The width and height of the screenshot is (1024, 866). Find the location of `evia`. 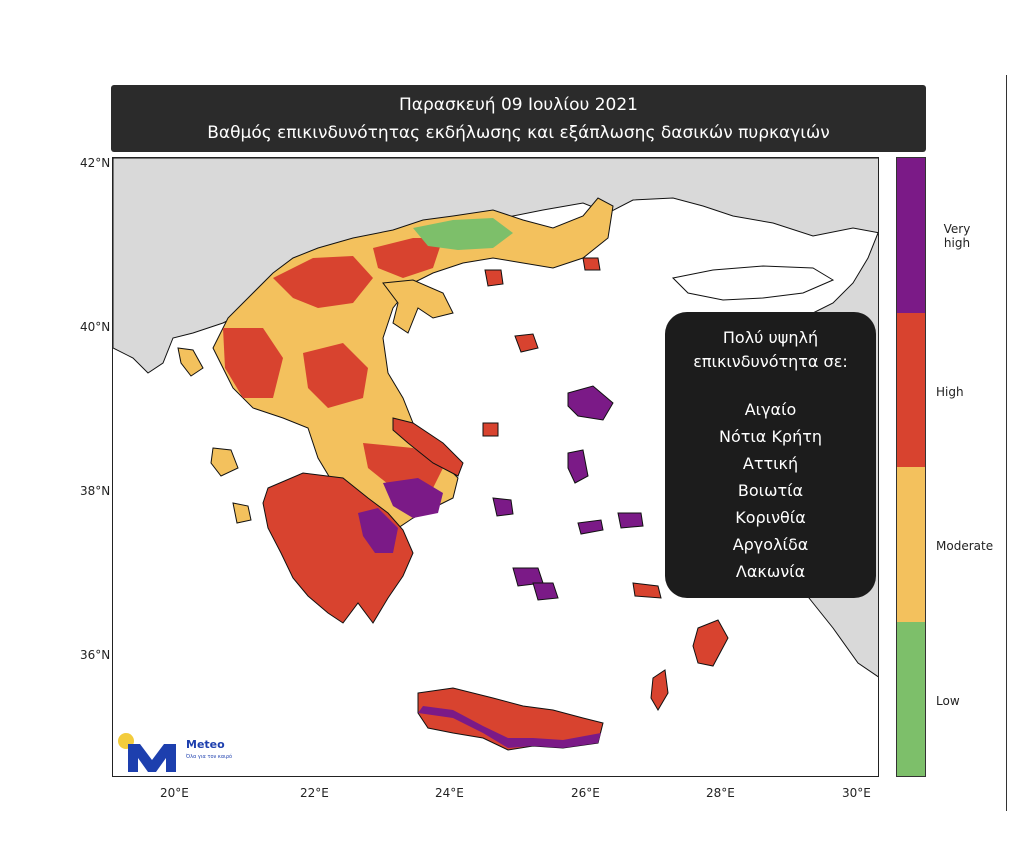

evia is located at coordinates (428, 447).